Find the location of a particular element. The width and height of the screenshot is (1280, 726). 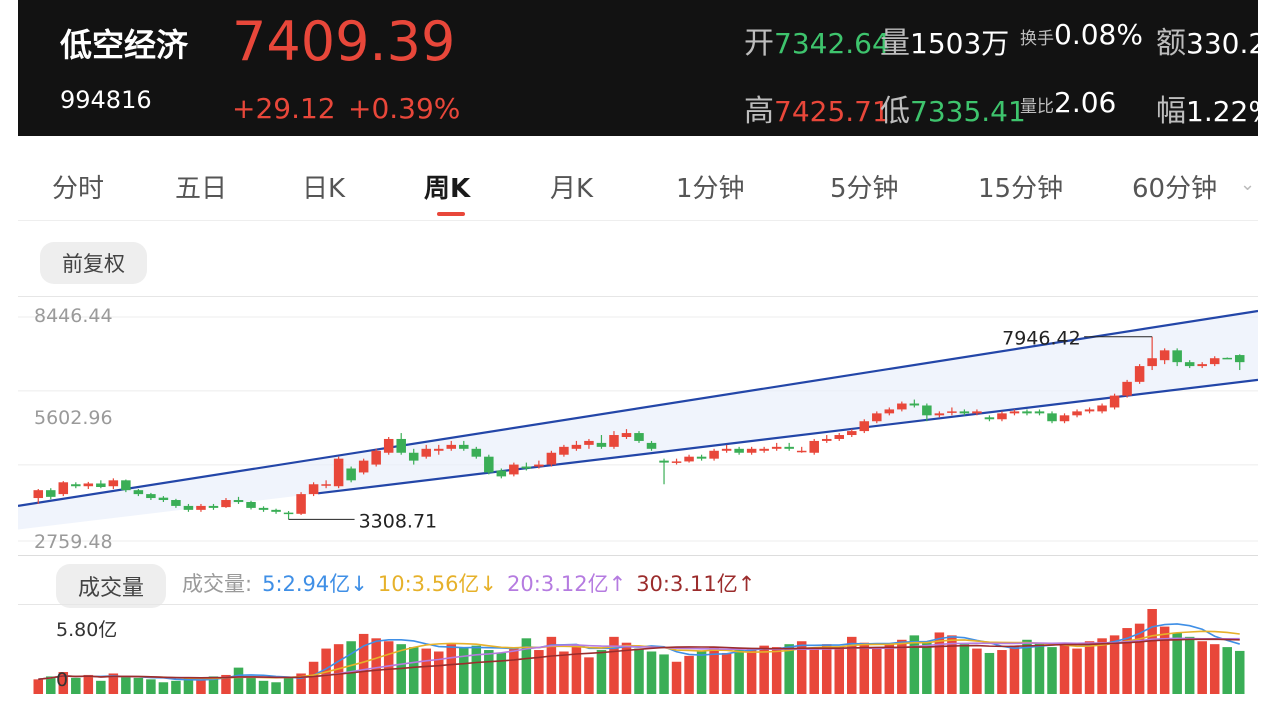

open-label: 开 is located at coordinates (759, 43).